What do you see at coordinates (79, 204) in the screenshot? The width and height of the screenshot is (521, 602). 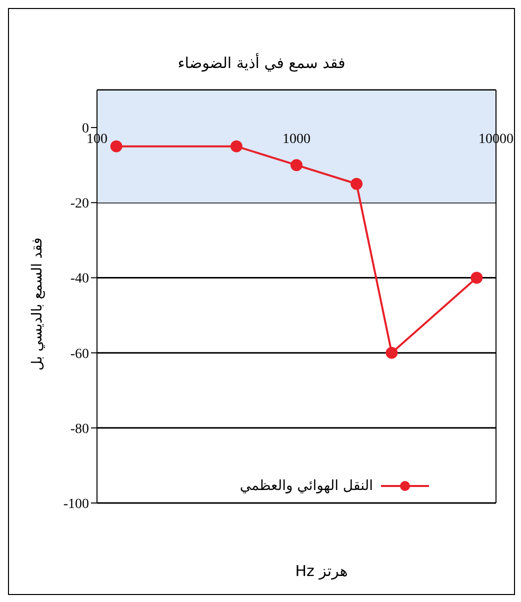 I see `y-tick-label: -20` at bounding box center [79, 204].